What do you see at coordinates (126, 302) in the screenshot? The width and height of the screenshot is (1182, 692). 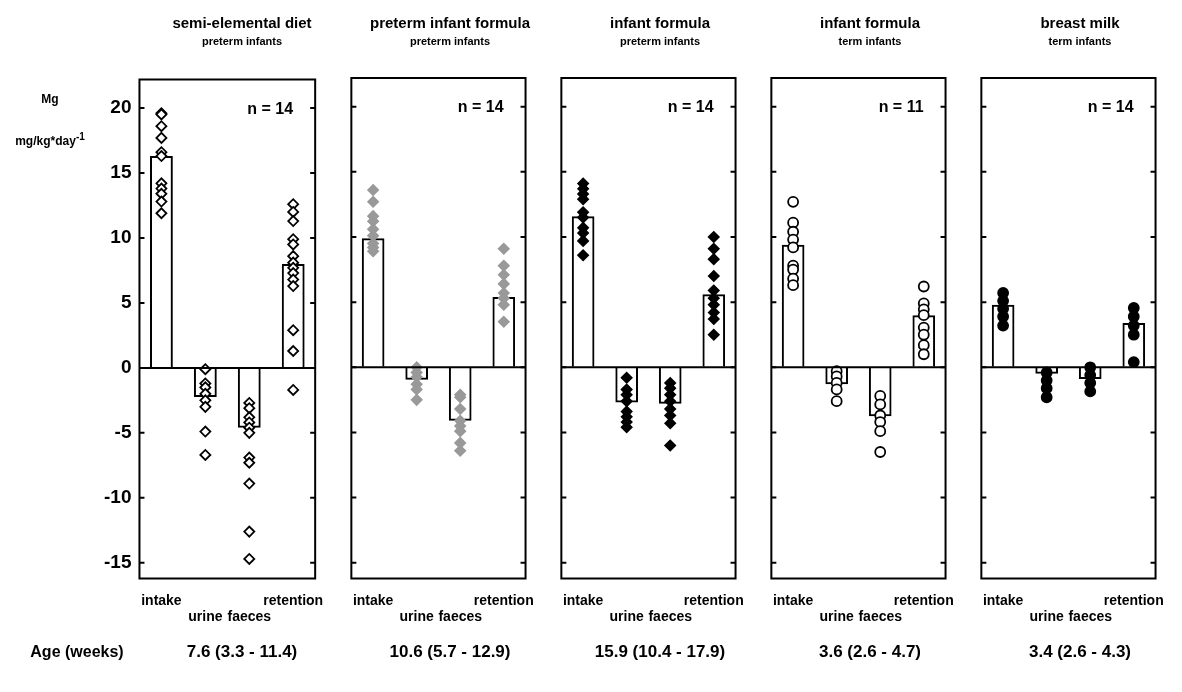 I see `y-tick-label: 5` at bounding box center [126, 302].